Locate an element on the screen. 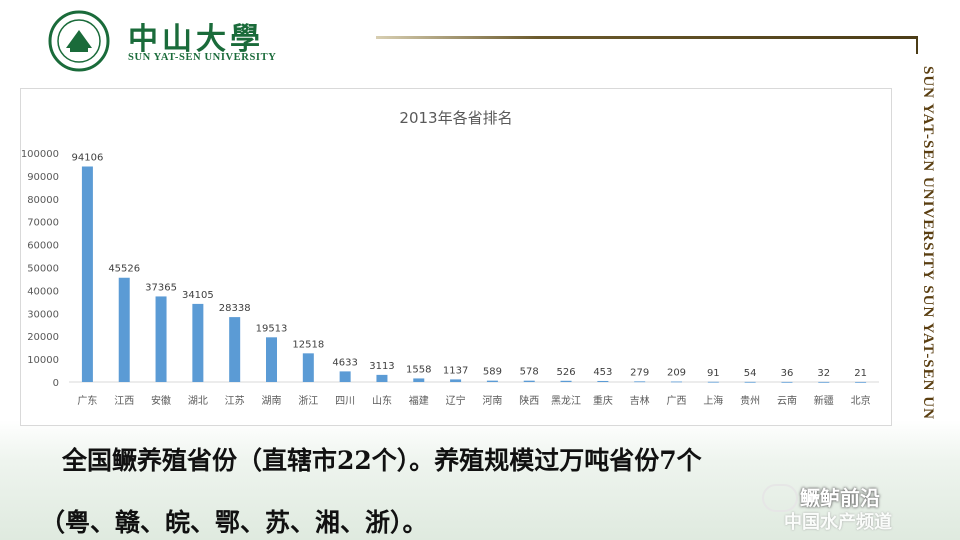  data-label: 1558 is located at coordinates (418, 369).